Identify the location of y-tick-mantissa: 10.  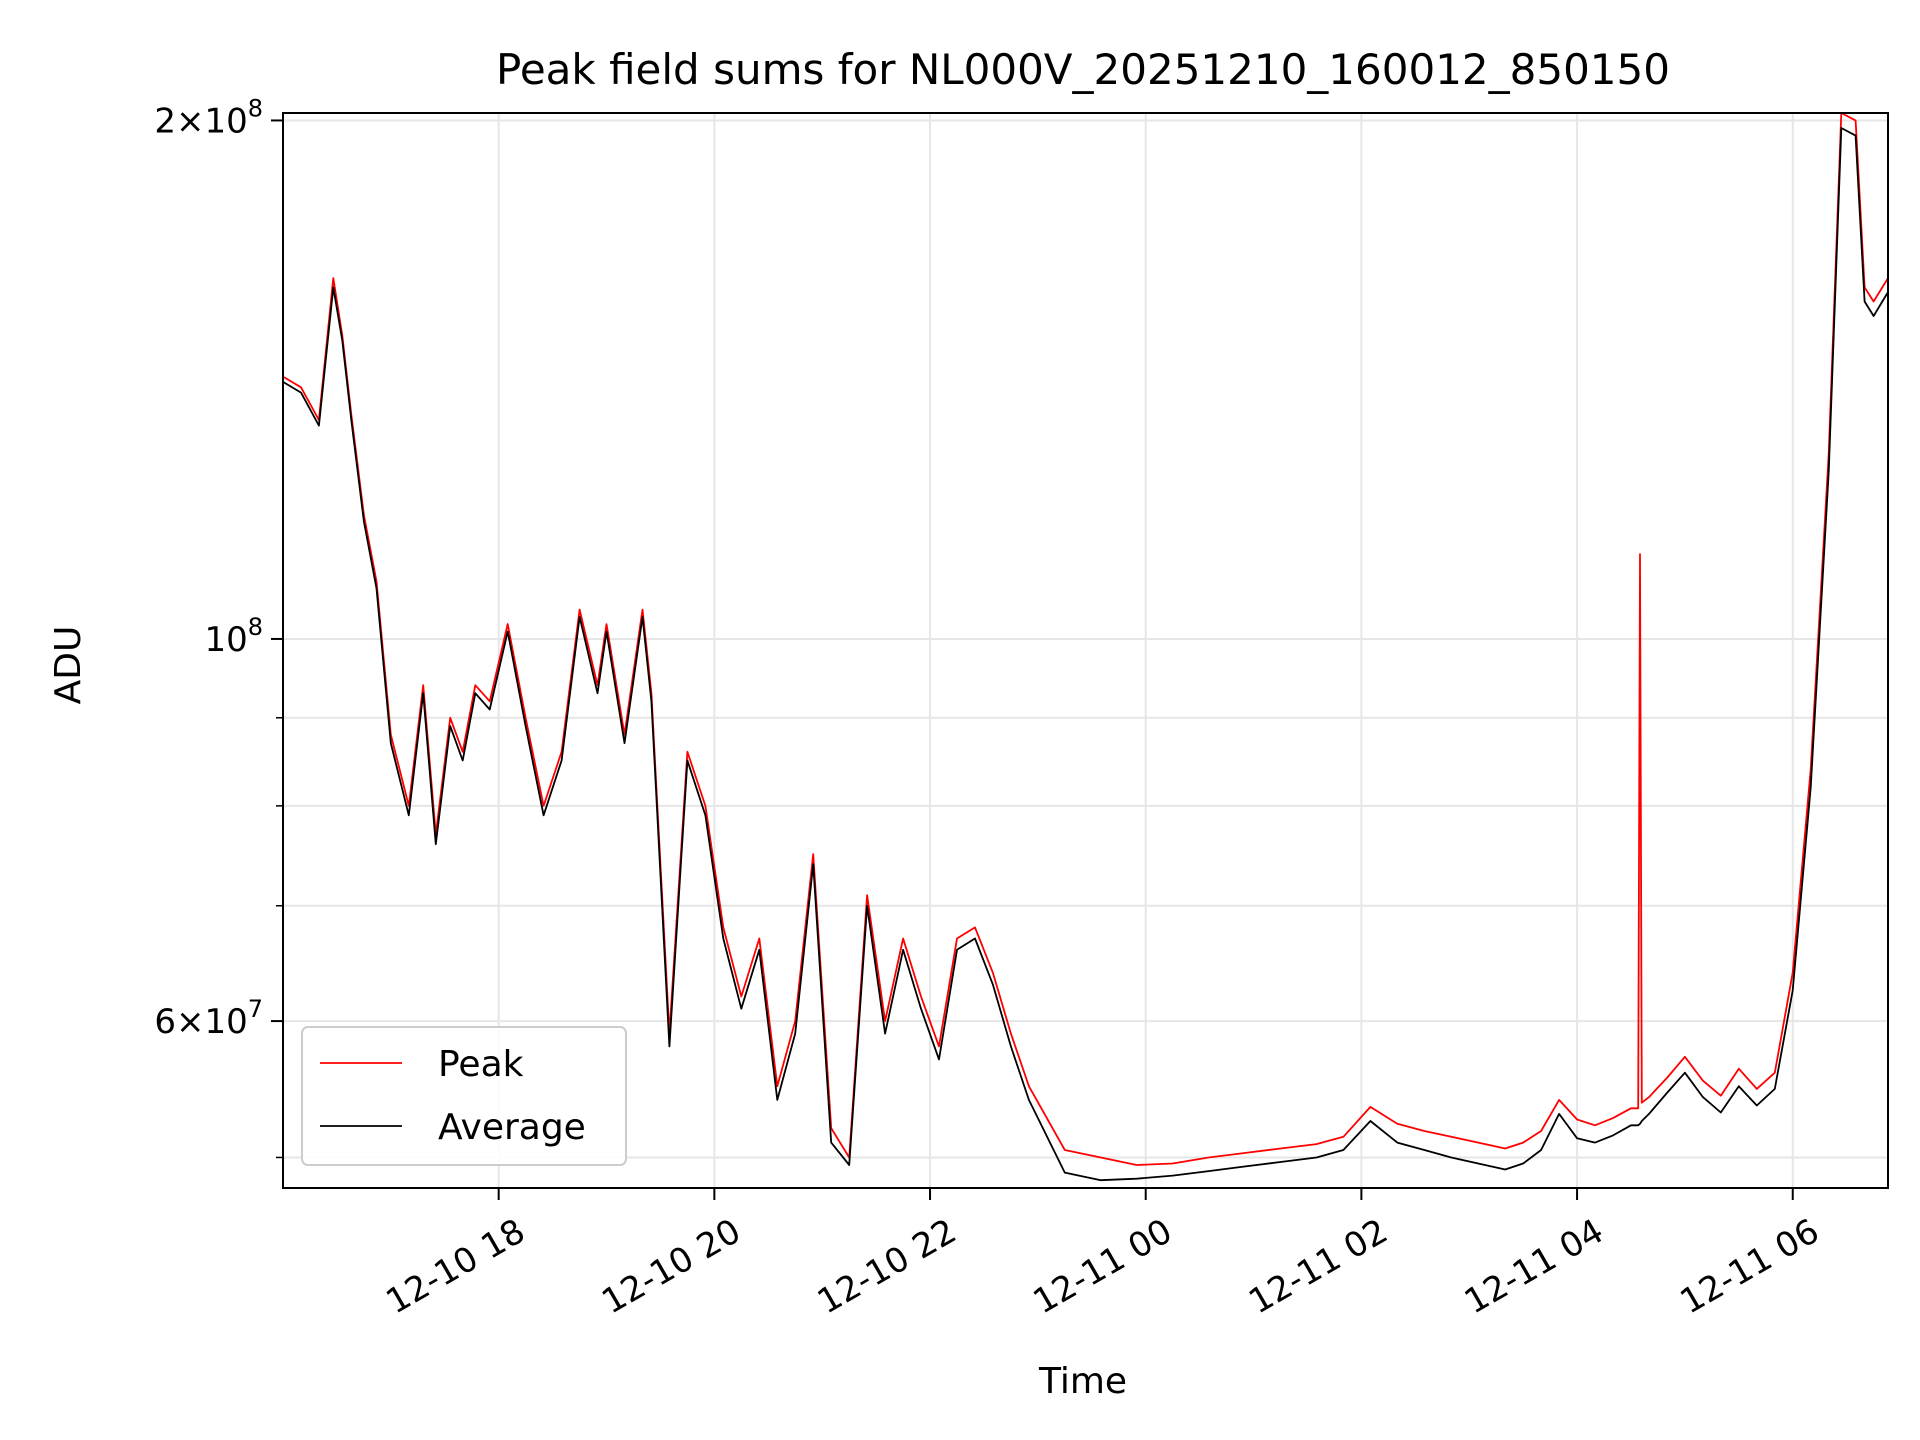
(225, 640).